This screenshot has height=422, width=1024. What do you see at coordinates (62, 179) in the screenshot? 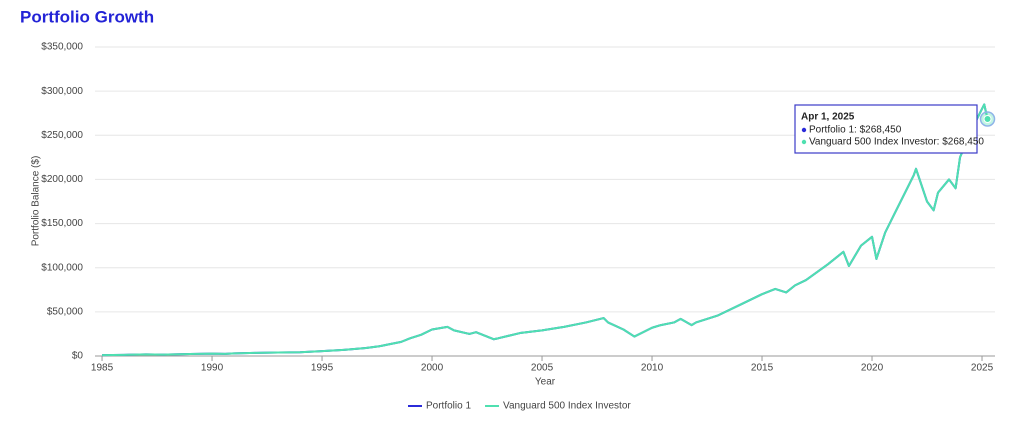
I see `y-tick-label: $200,000` at bounding box center [62, 179].